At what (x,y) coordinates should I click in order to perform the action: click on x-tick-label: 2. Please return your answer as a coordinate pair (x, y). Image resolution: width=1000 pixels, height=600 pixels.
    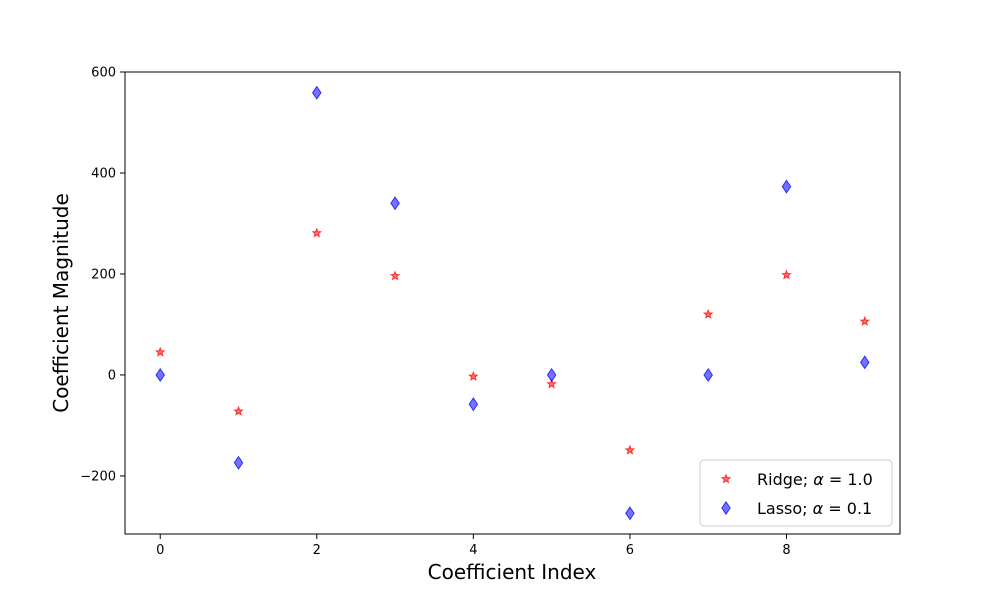
    Looking at the image, I should click on (317, 550).